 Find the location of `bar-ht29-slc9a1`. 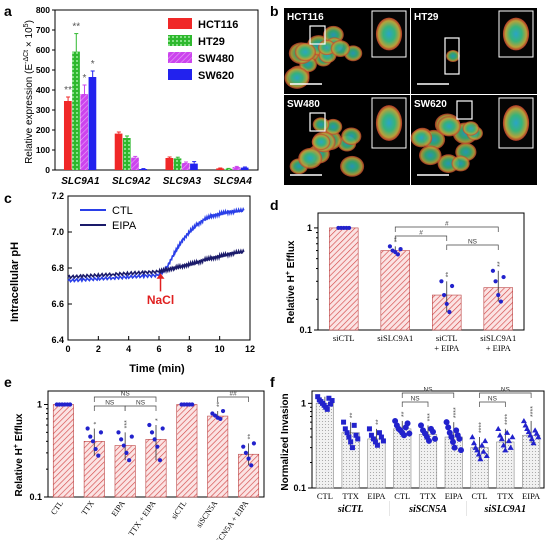

bar-ht29-slc9a1 is located at coordinates (76, 110).